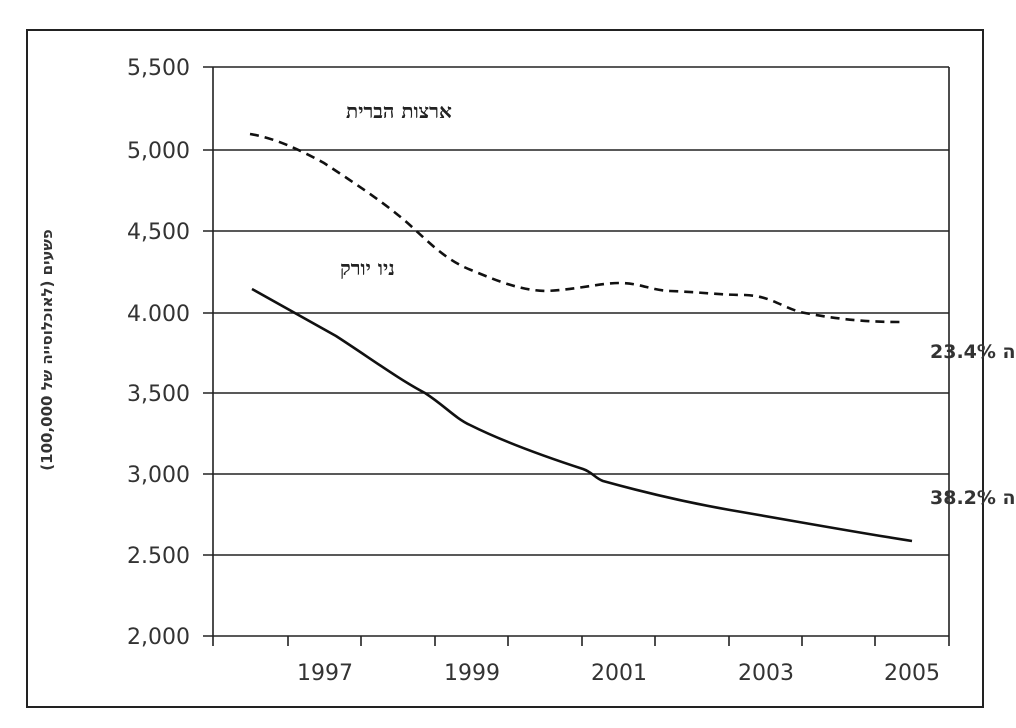 This screenshot has height=728, width=1016. What do you see at coordinates (158, 556) in the screenshot?
I see `y-tick-label: 2.500` at bounding box center [158, 556].